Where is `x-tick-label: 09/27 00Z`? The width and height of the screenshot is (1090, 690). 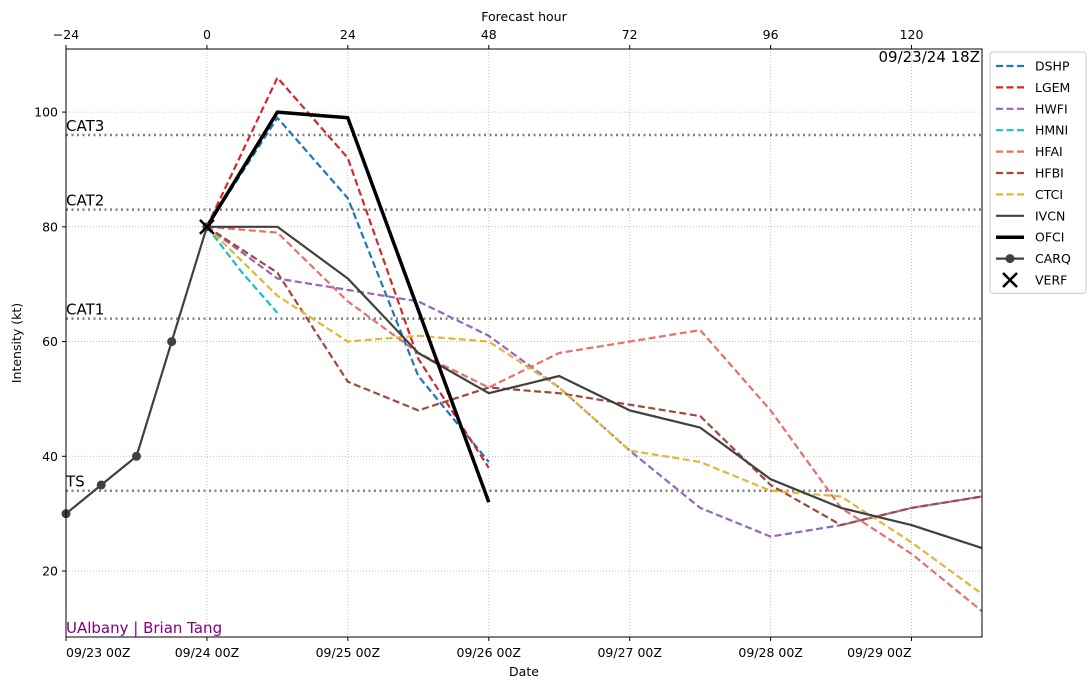 x-tick-label: 09/27 00Z is located at coordinates (629, 652).